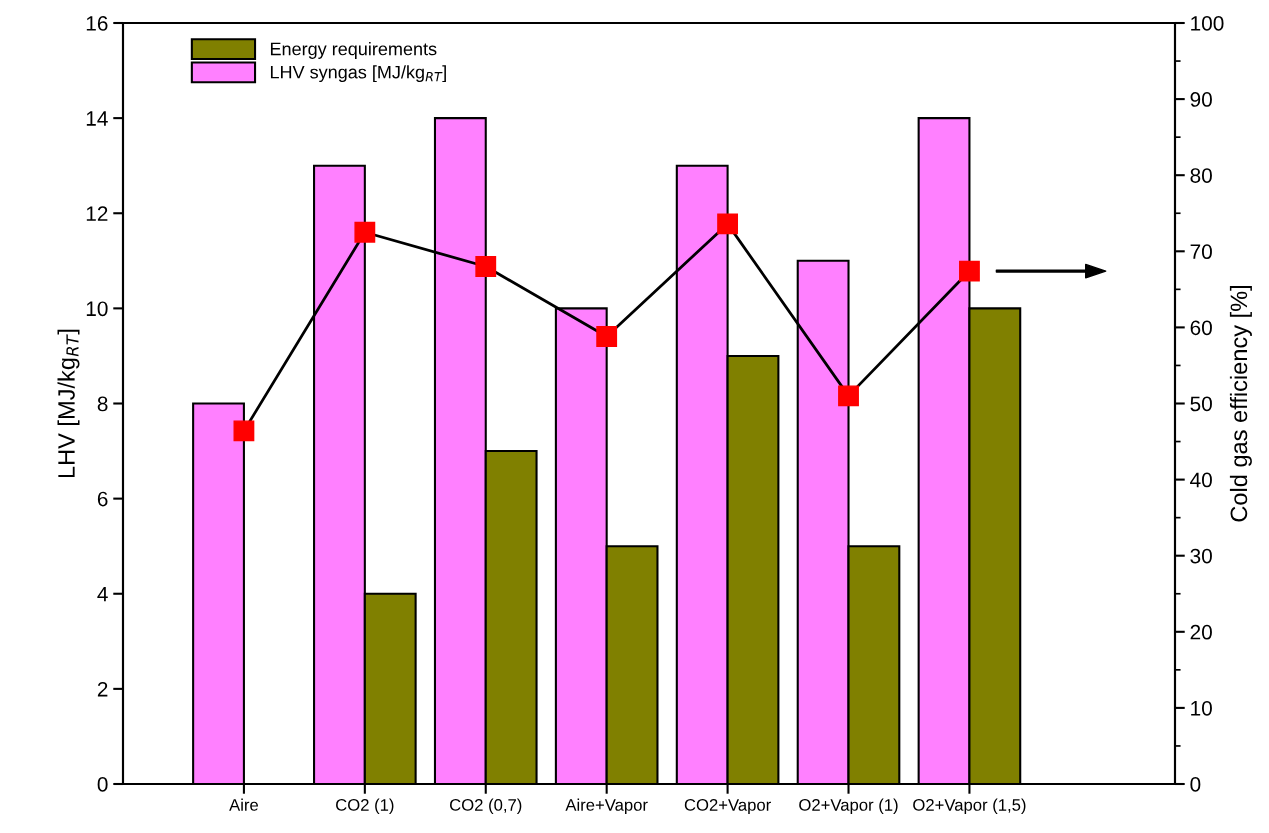 This screenshot has height=833, width=1269. What do you see at coordinates (1207, 23) in the screenshot?
I see `y2-tick-label: 100` at bounding box center [1207, 23].